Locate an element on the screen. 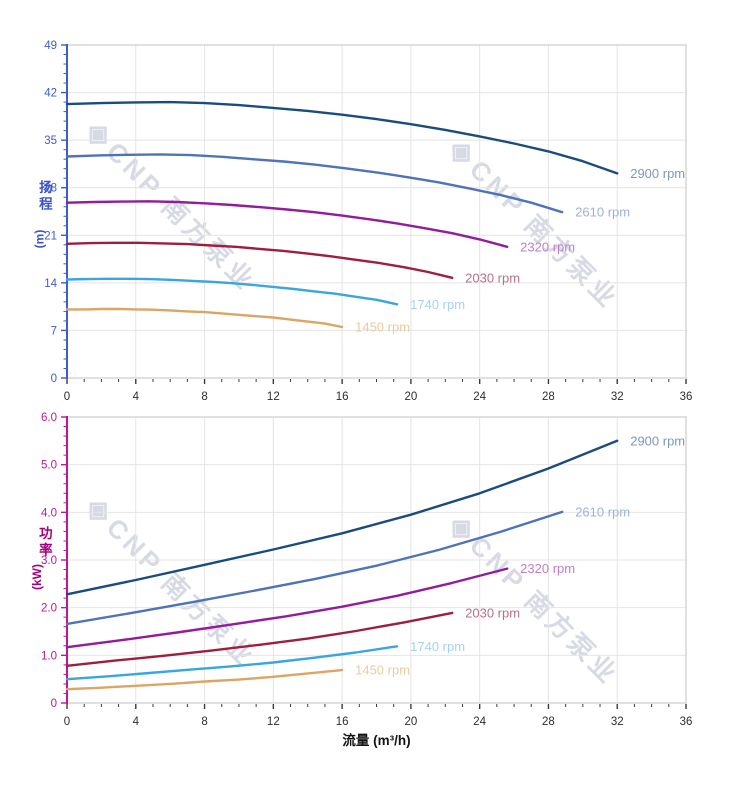 The width and height of the screenshot is (752, 797). y-tick-label: 21 is located at coordinates (50, 236).